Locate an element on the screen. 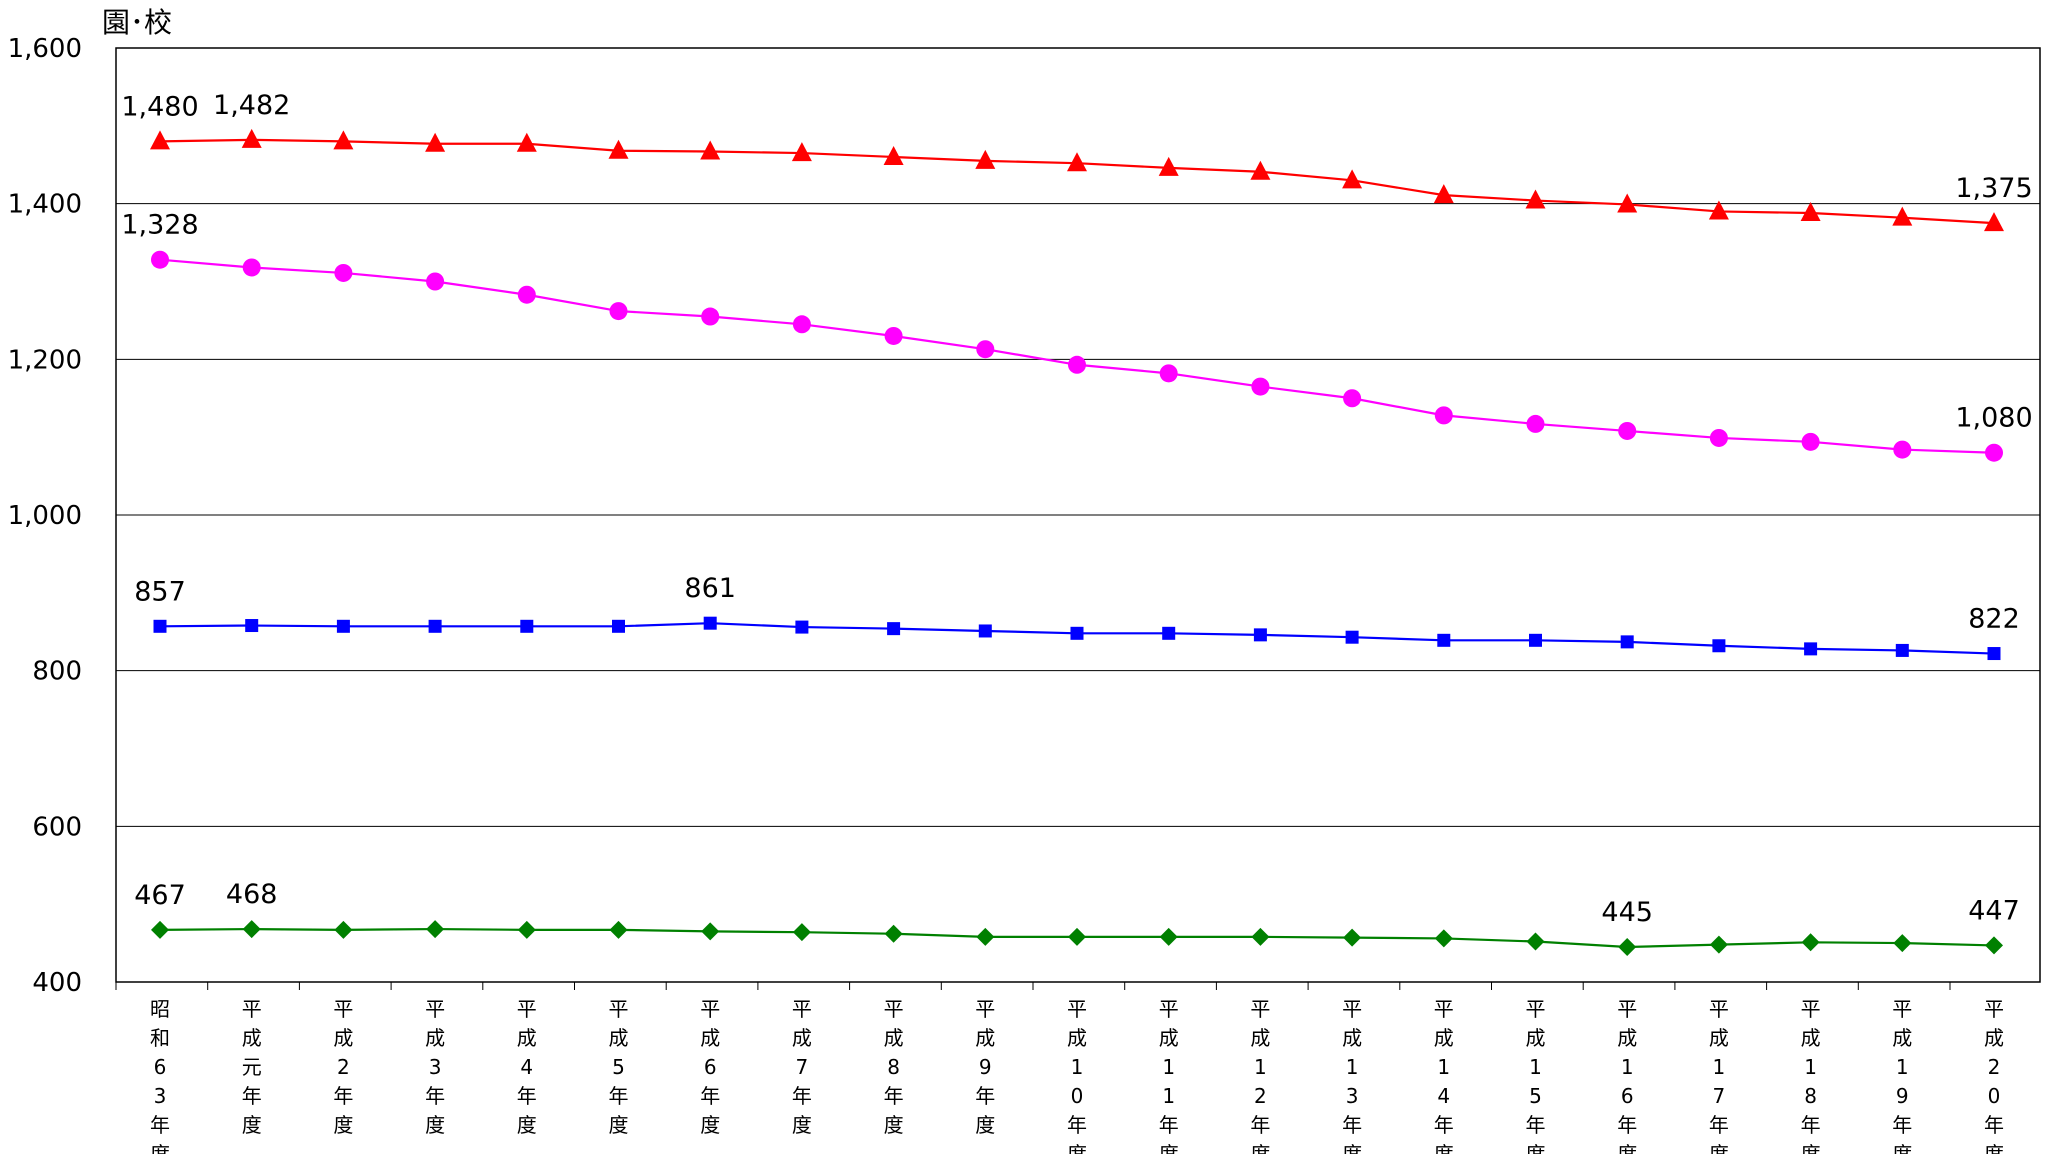  x-tick-label: 平成 1 3 年度 is located at coordinates (1352, 1075).